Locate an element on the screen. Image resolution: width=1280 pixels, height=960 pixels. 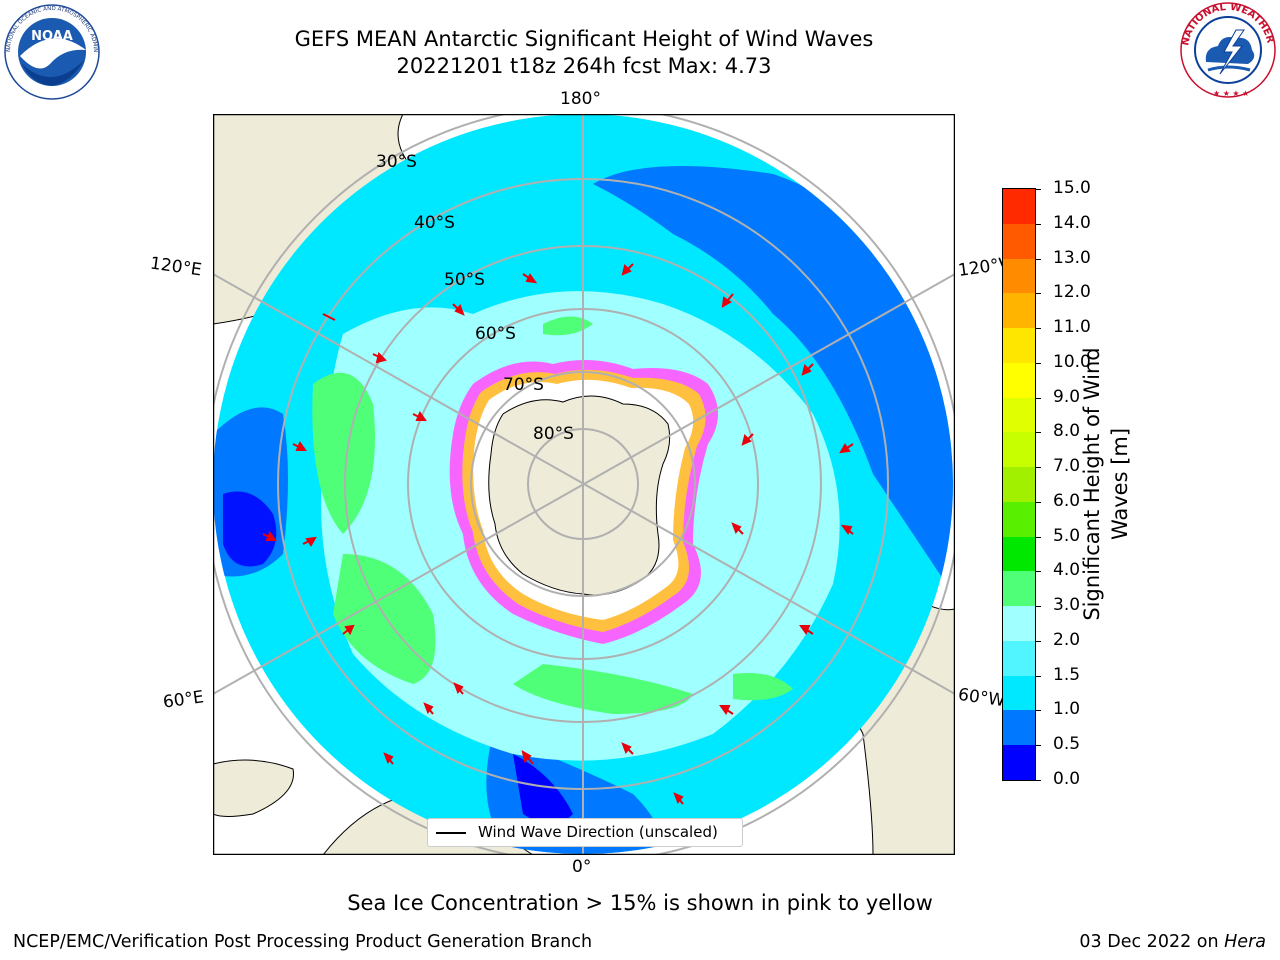
noaa-logo-text: NOAA is located at coordinates (52, 36).